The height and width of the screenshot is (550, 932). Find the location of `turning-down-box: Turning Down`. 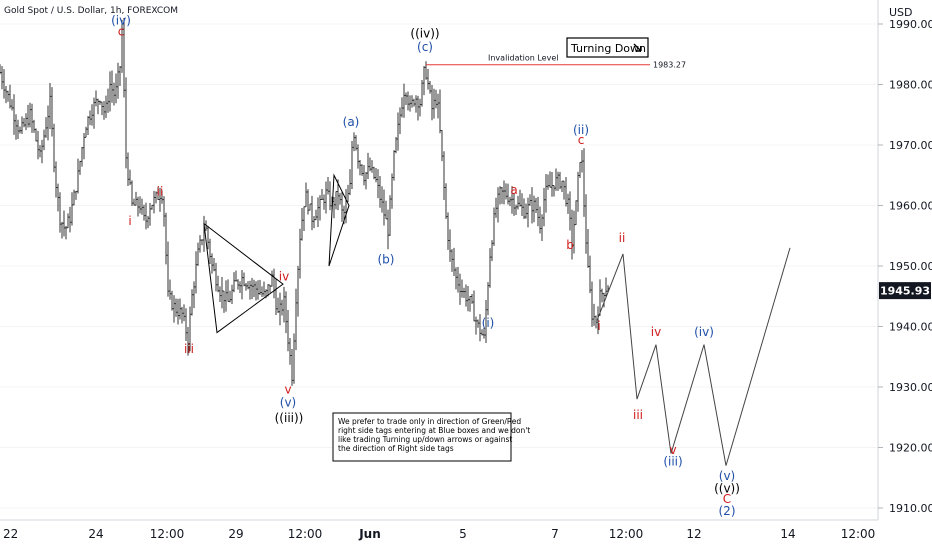

turning-down-box: Turning Down is located at coordinates (607, 47).